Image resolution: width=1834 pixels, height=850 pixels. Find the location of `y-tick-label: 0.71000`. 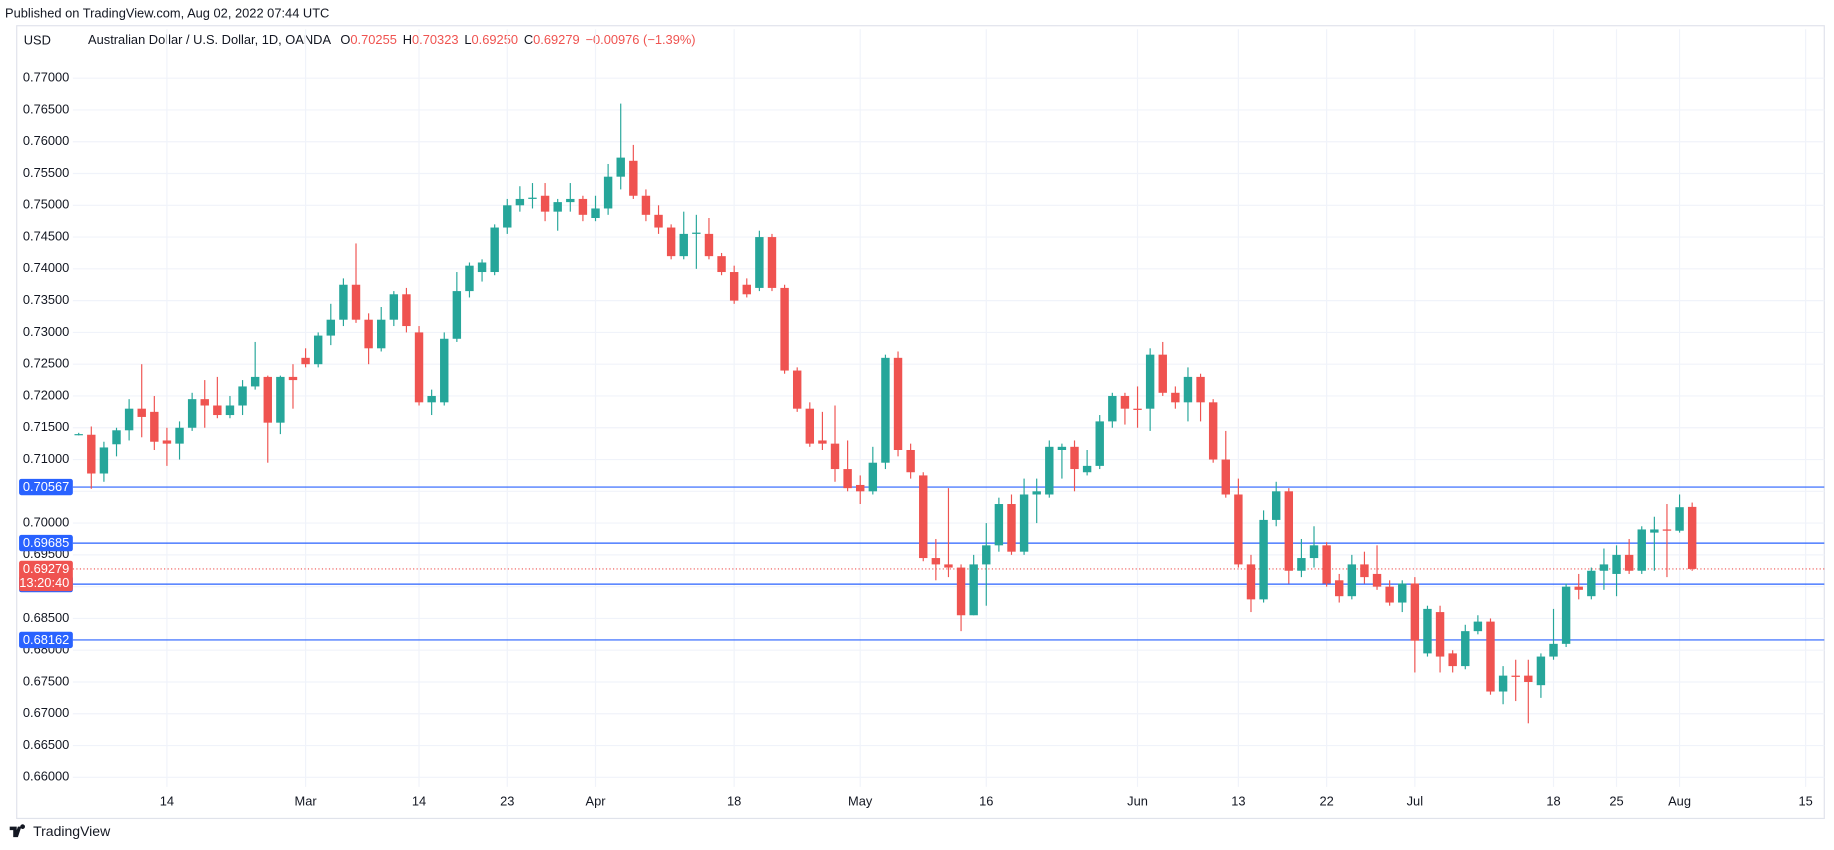

y-tick-label: 0.71000 is located at coordinates (46, 458).